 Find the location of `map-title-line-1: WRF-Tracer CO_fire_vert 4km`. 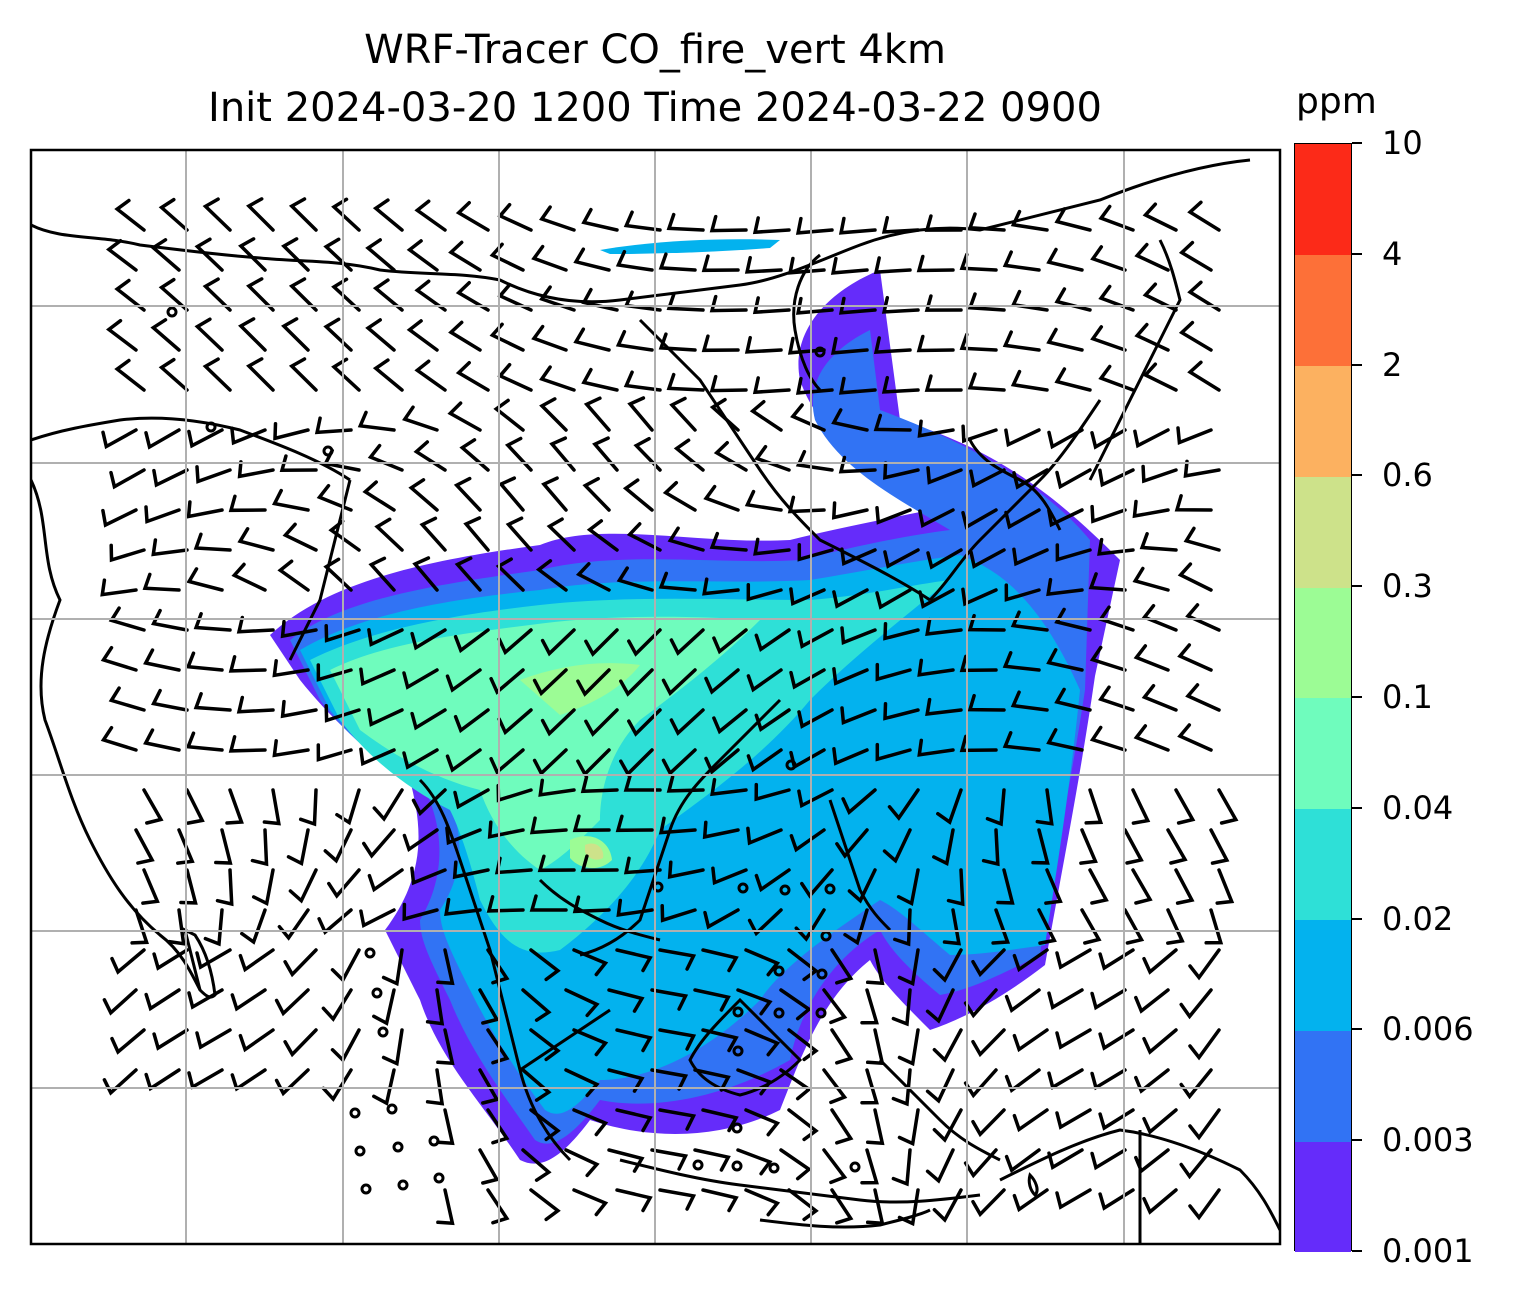

map-title-line-1: WRF-Tracer CO_fire_vert 4km is located at coordinates (655, 50).